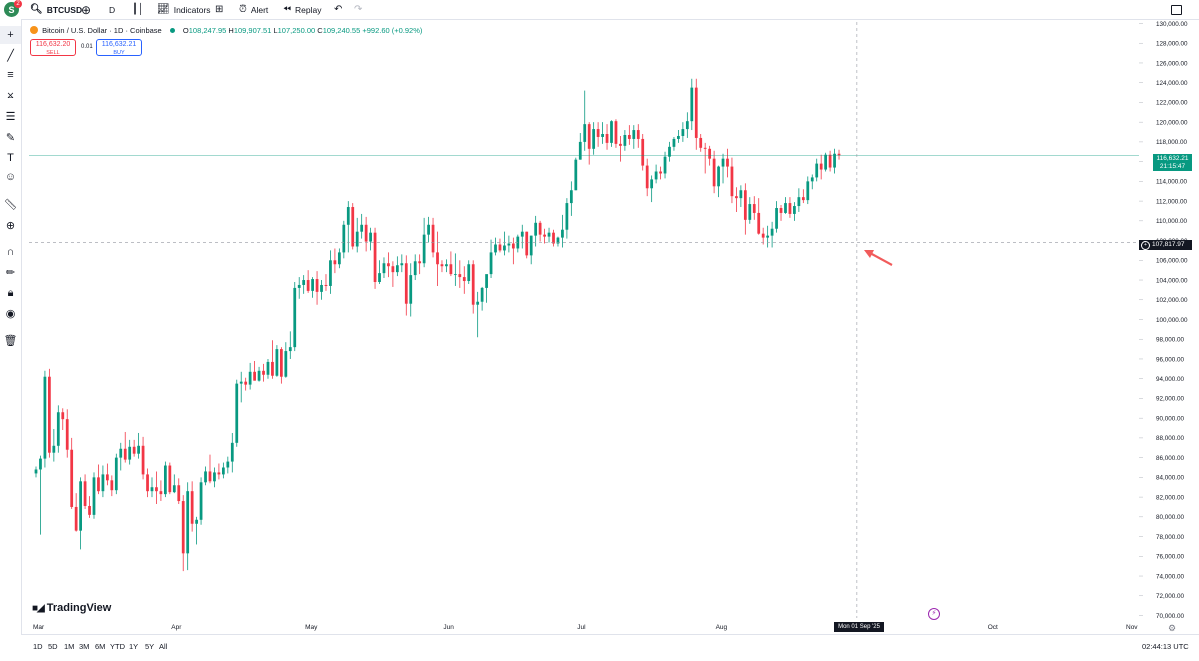 The height and width of the screenshot is (661, 1199). What do you see at coordinates (38, 646) in the screenshot?
I see `timeframe-1d: 1D` at bounding box center [38, 646].